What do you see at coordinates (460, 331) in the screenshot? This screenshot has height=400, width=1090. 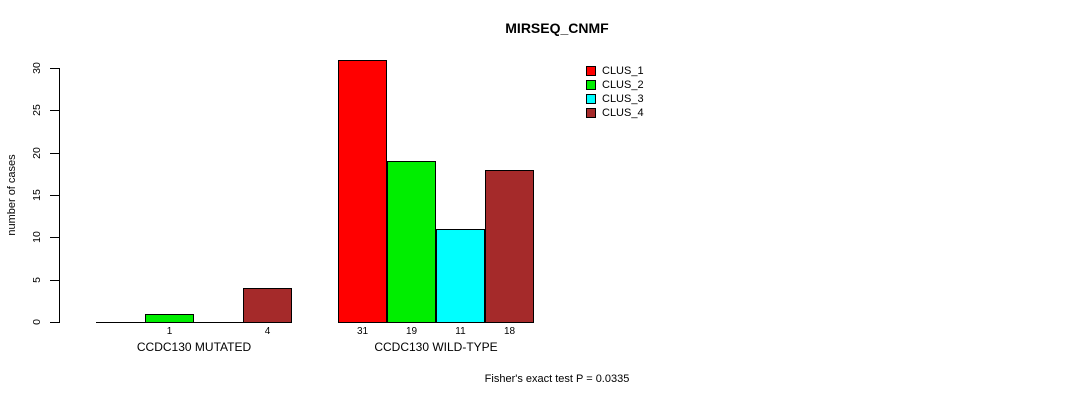 I see `bar-value-label: 11` at bounding box center [460, 331].